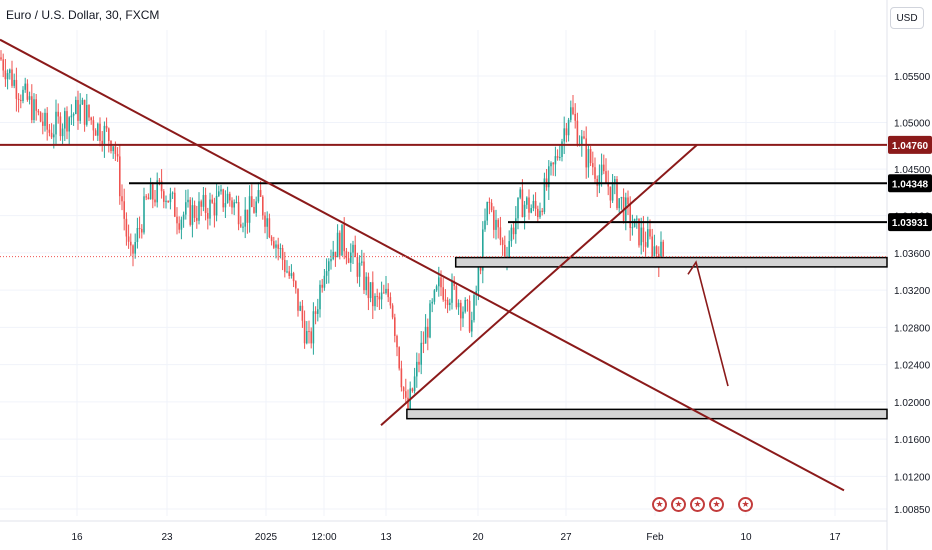 Image resolution: width=932 pixels, height=550 pixels. Describe the element at coordinates (566, 537) in the screenshot. I see `x-tick-label: 27` at that location.